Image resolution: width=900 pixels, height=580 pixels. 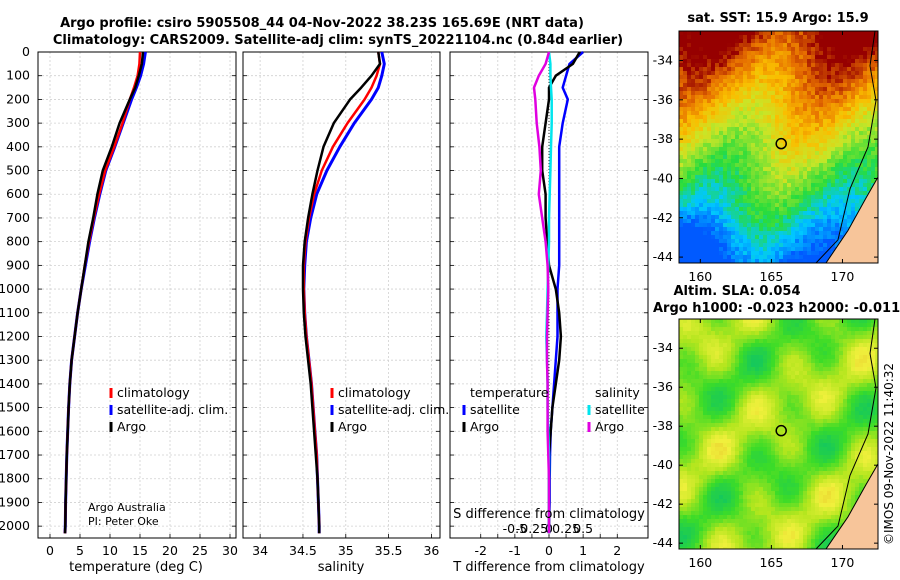 I want to click on depth-tick-label: 600, so click(x=18, y=193).